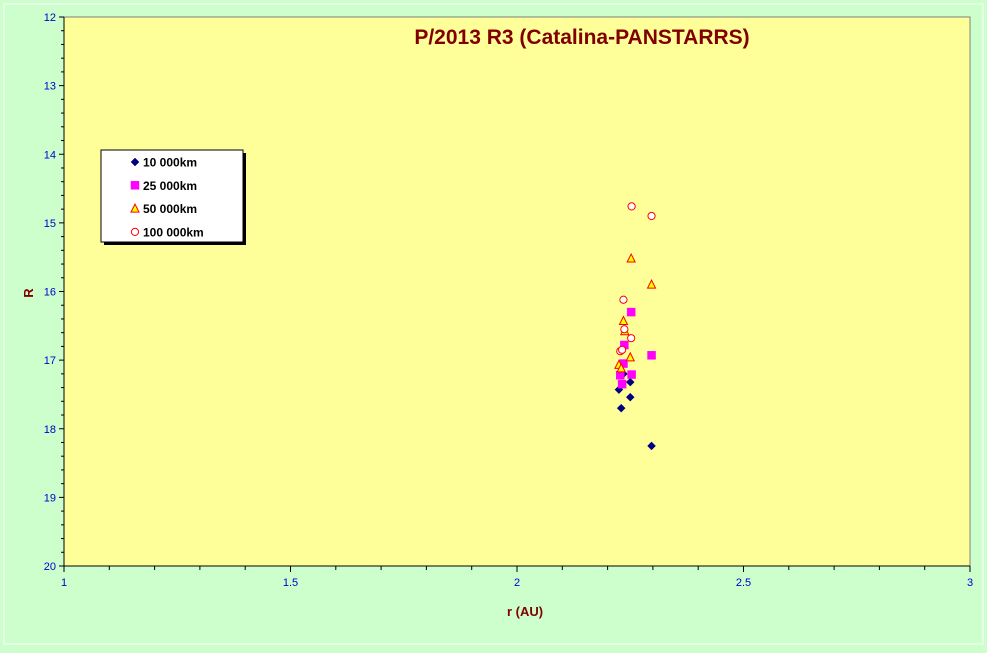 This screenshot has height=653, width=987. What do you see at coordinates (525, 611) in the screenshot?
I see `x-axis-label: r (AU)` at bounding box center [525, 611].